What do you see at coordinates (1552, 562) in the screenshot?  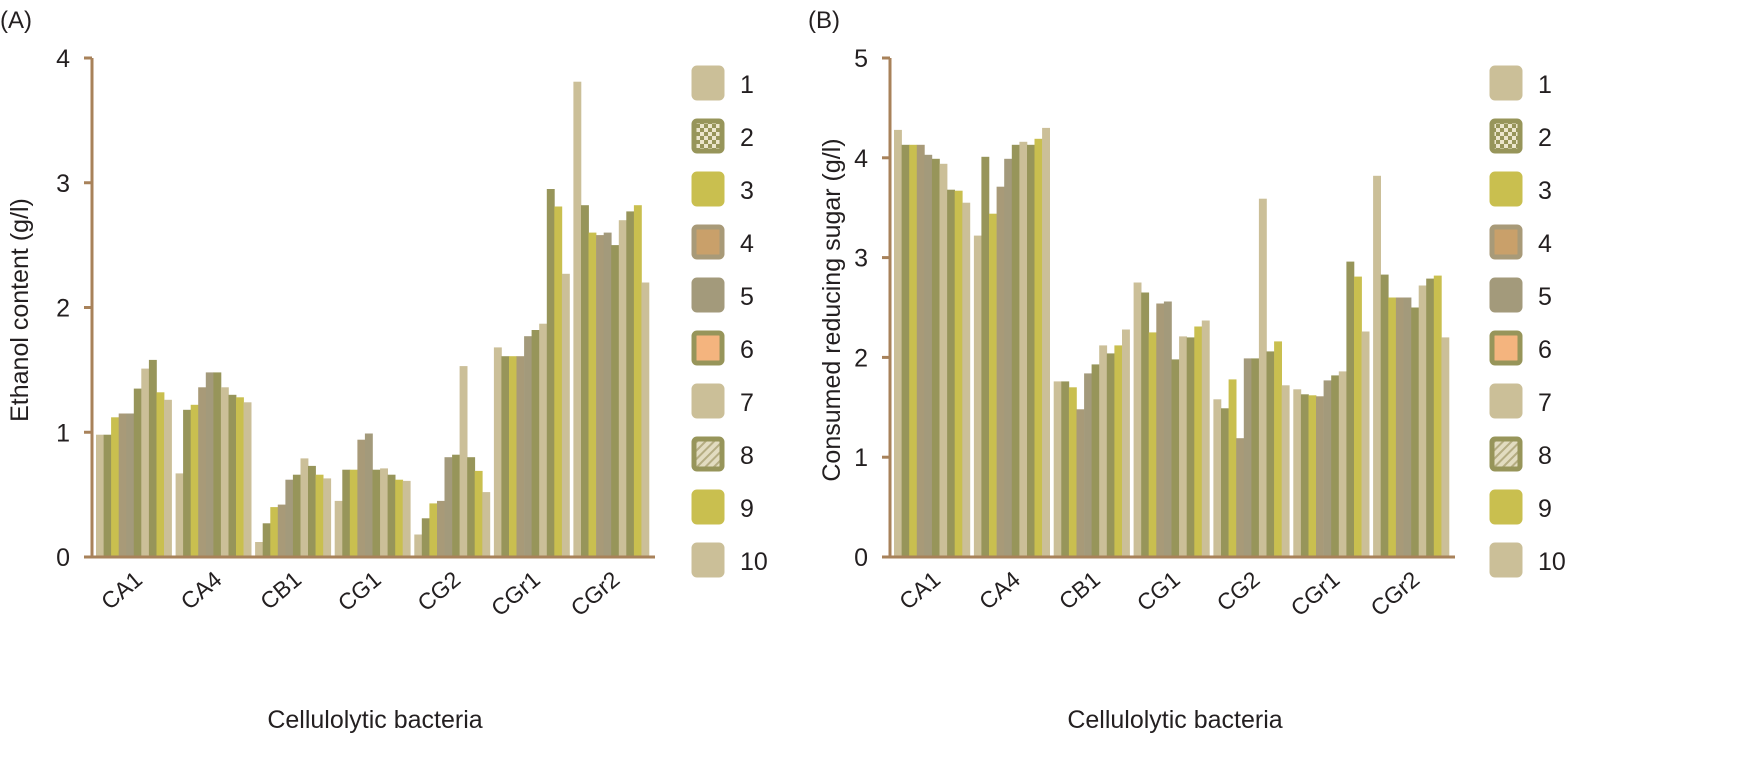 I see `legend-label: 10` at bounding box center [1552, 562].